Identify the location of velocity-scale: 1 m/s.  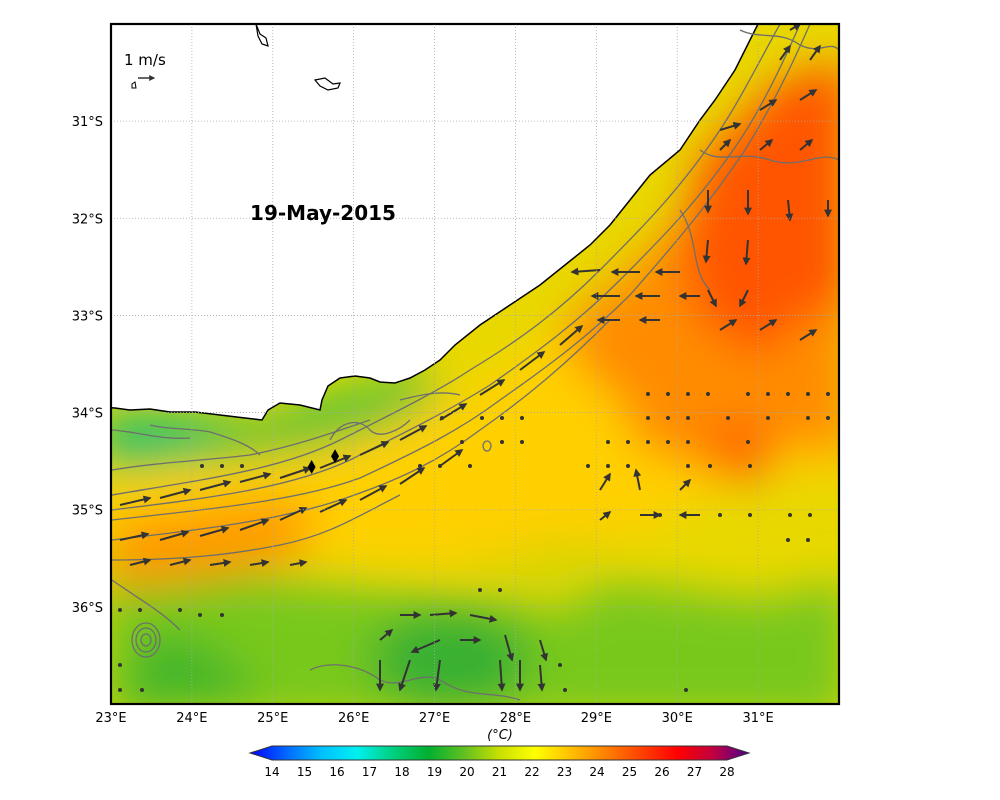
(145, 66).